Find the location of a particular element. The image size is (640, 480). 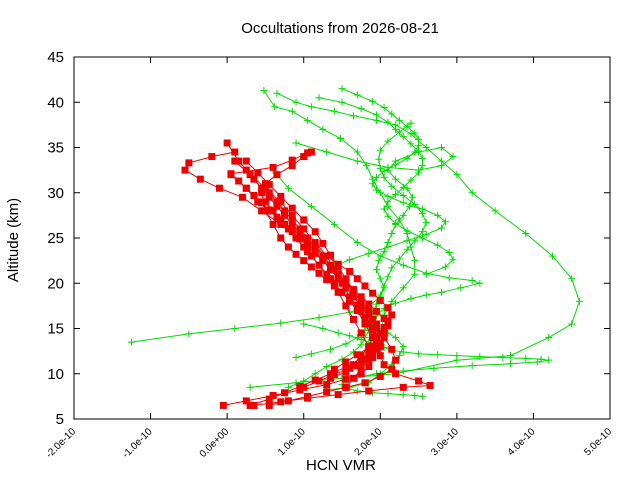

y-tick-label: 35 is located at coordinates (55, 148).